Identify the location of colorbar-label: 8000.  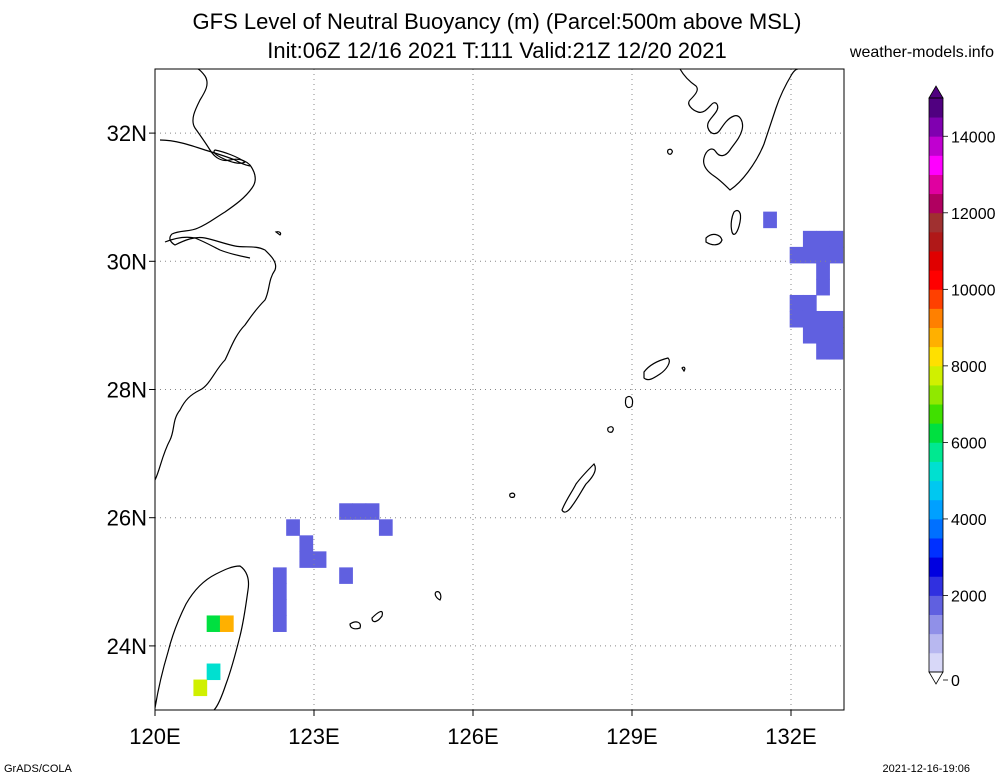
(969, 367).